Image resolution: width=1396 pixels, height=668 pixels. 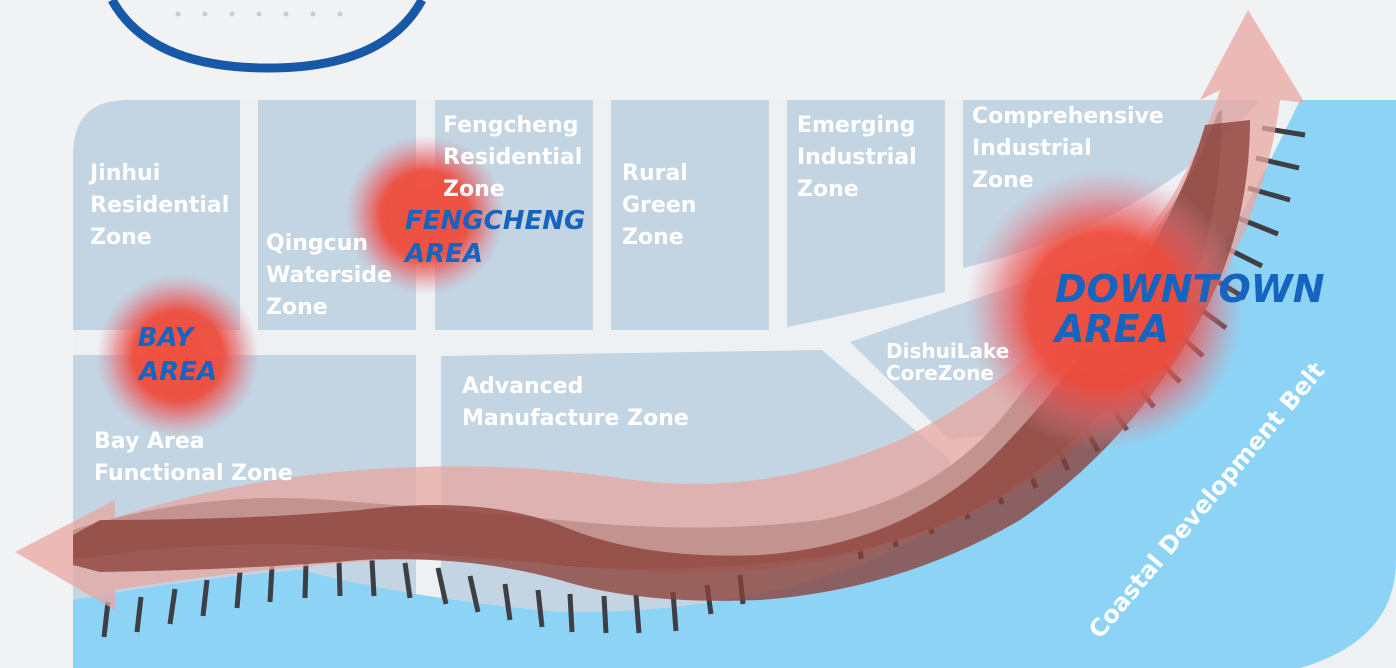 I want to click on hotspot-downtown, so click(x=1105, y=310).